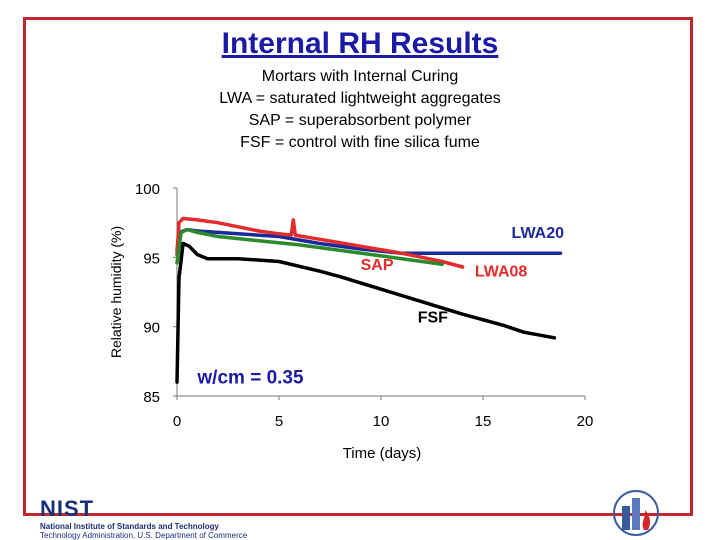 This screenshot has width=720, height=540. I want to click on series-line-lwa08, so click(320, 242).